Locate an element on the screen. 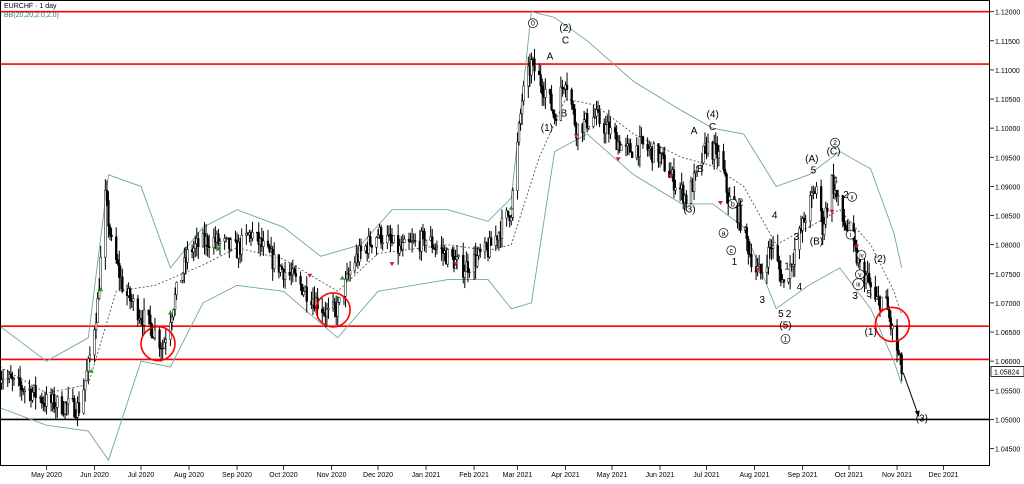  x-tick-label: Apr 2021 is located at coordinates (565, 475).